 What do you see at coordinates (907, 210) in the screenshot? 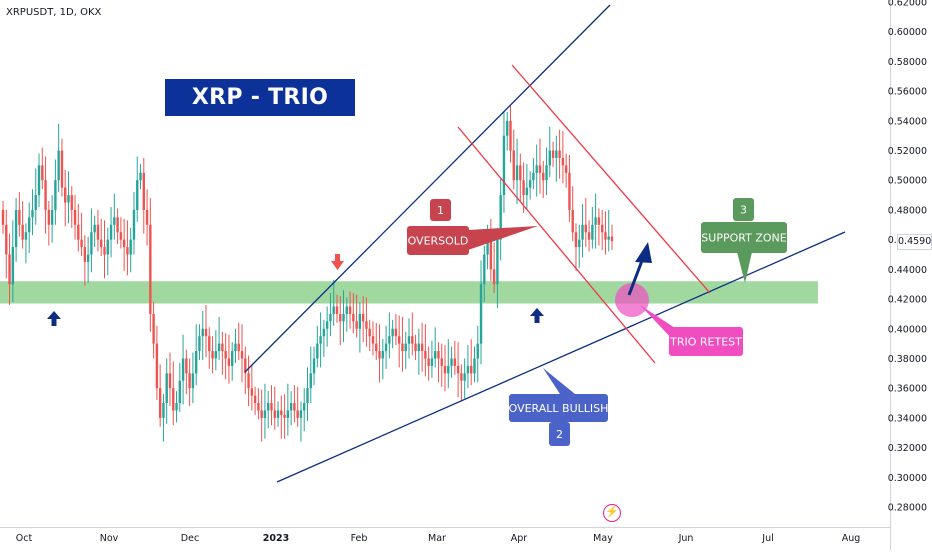
I see `y-tick-label: 0.48000` at bounding box center [907, 210].